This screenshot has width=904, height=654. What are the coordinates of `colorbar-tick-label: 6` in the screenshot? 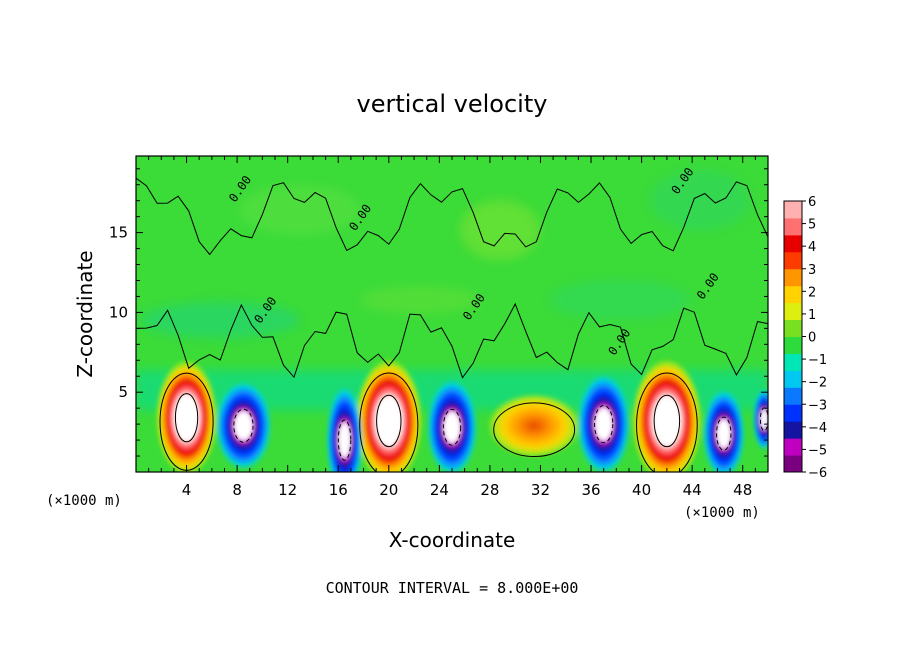 It's located at (812, 202).